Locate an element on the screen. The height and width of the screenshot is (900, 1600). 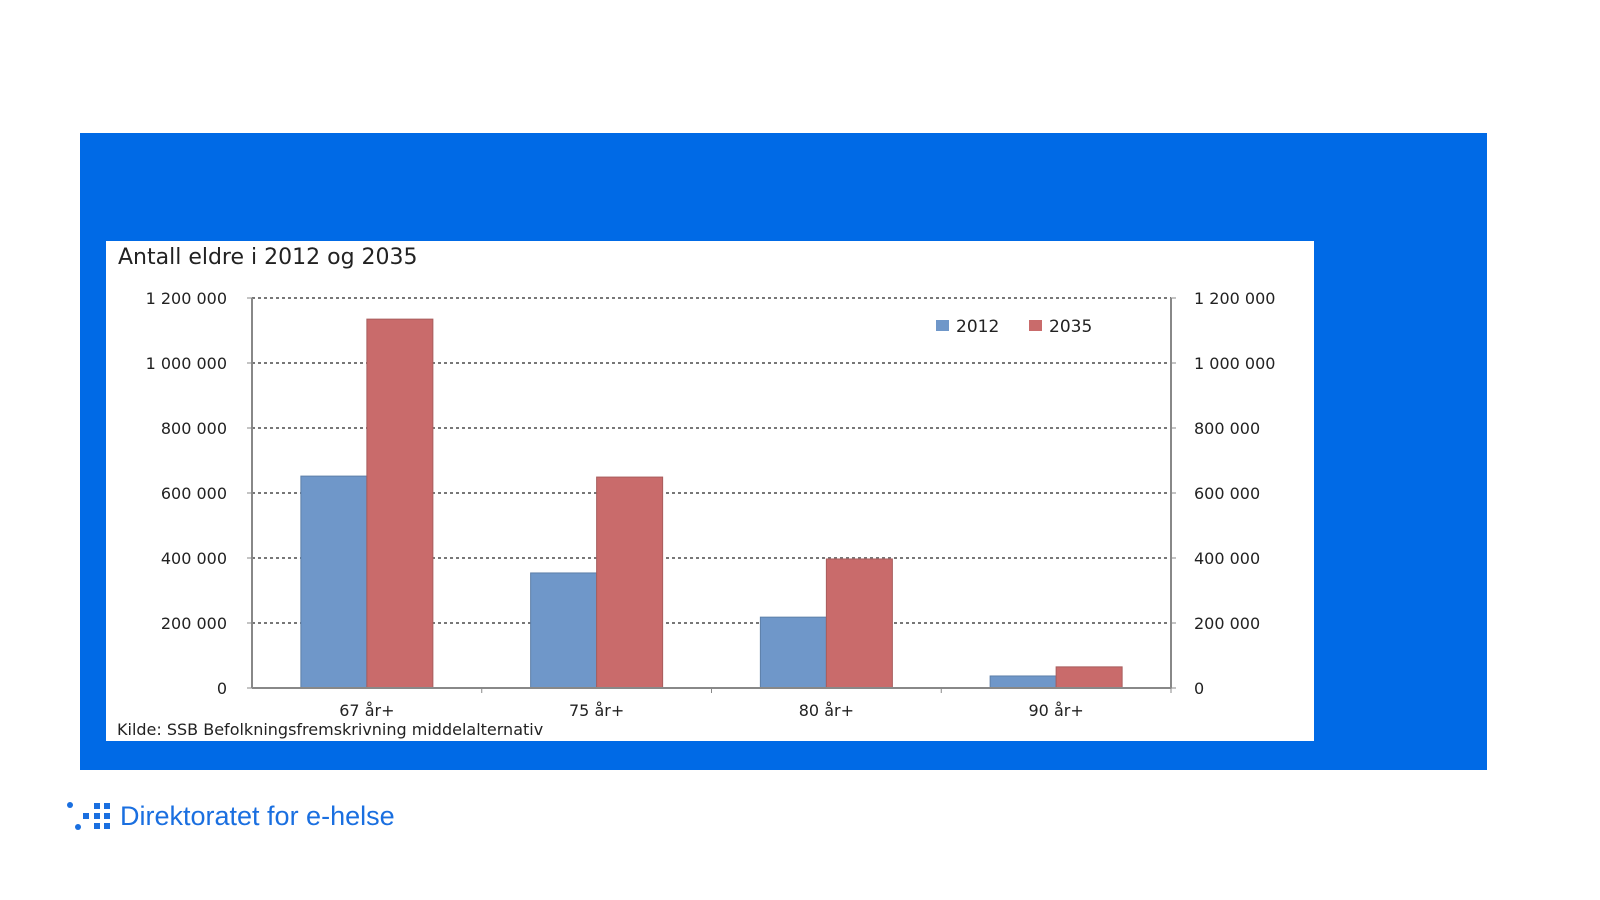
logo-dots-icon is located at coordinates (88, 816).